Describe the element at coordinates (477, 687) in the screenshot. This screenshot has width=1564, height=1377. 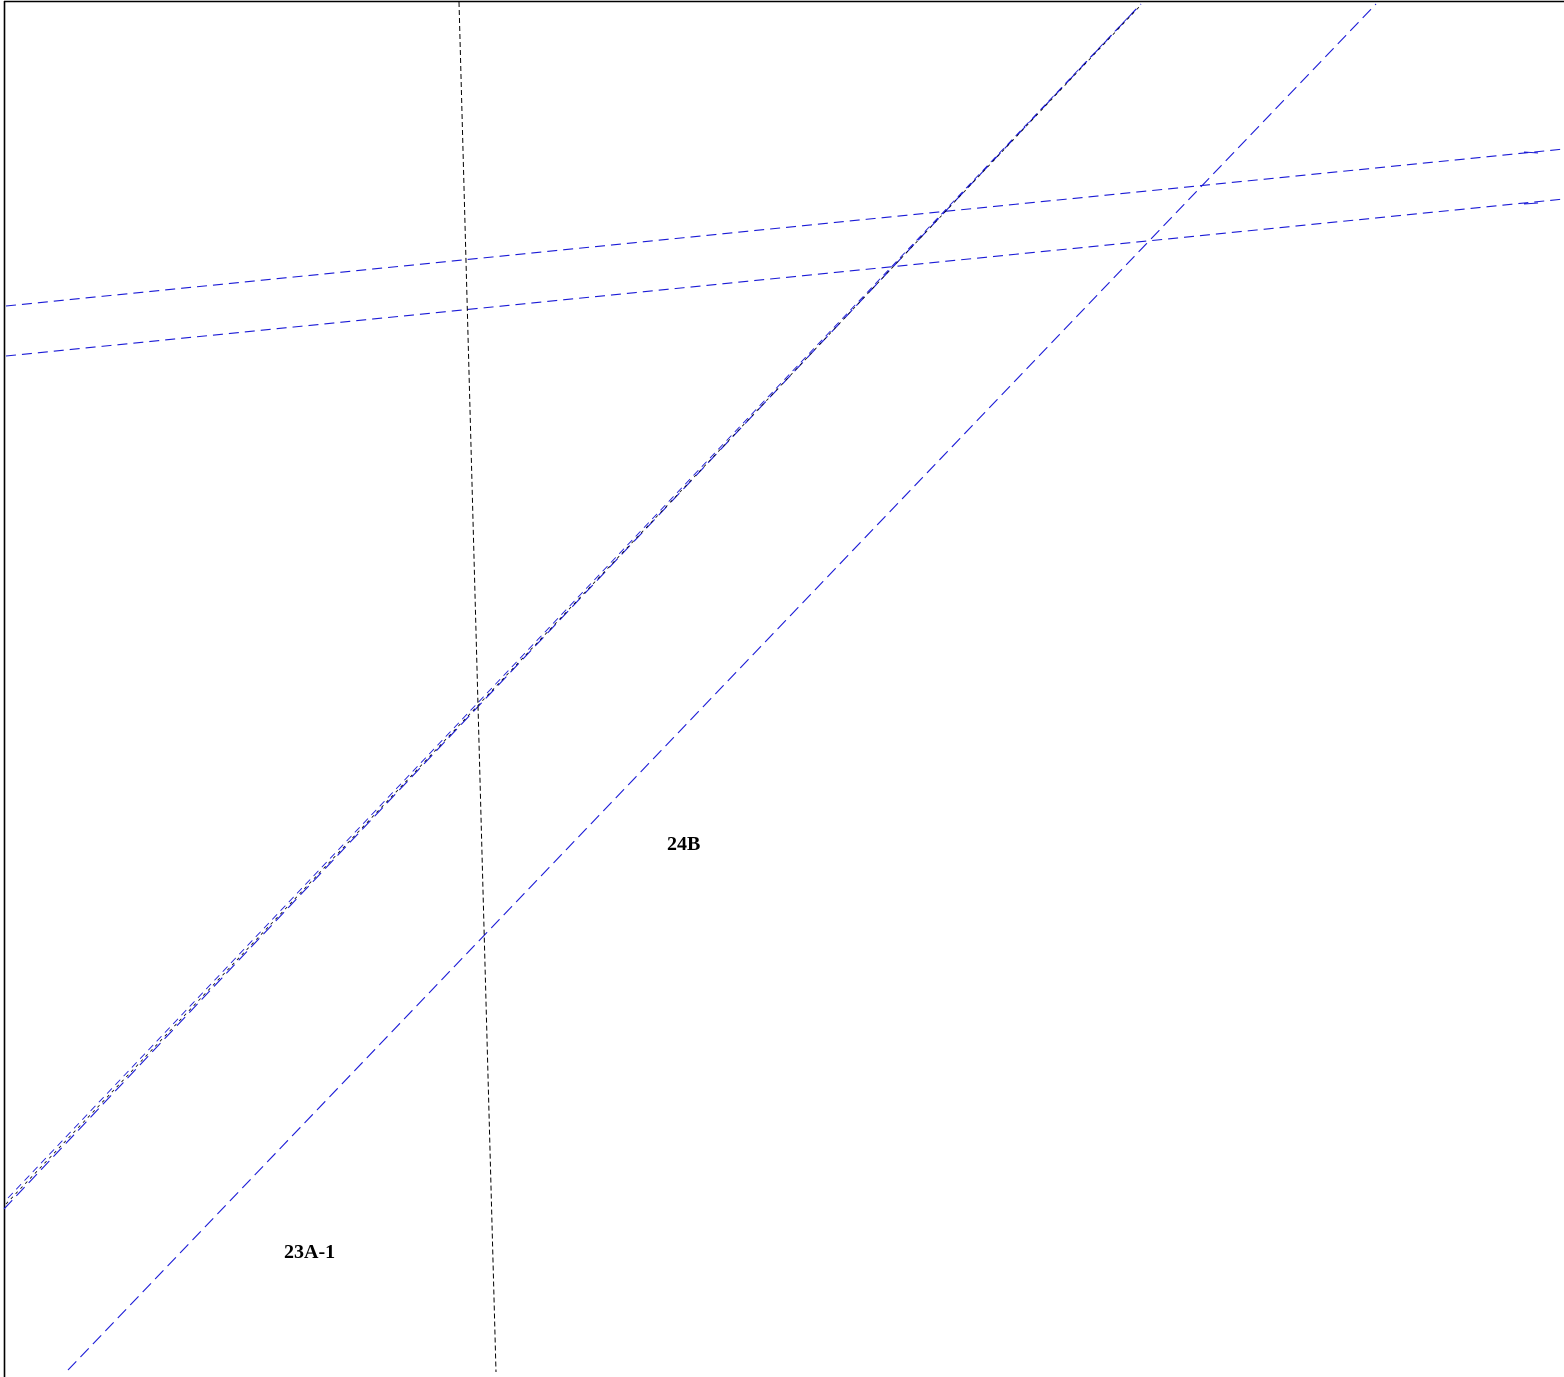
I see `reference-line-vertical` at that location.